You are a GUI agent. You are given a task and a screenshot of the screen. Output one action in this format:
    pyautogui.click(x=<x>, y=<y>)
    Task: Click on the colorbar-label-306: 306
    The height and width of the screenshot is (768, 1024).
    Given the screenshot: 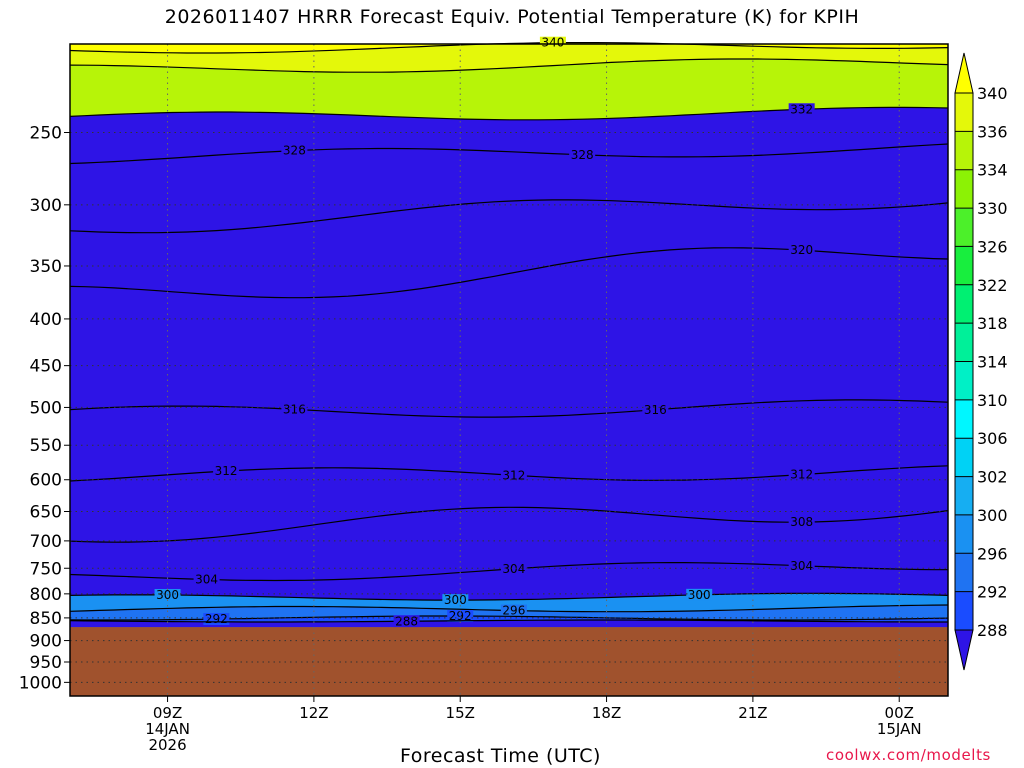 What is the action you would take?
    pyautogui.click(x=992, y=438)
    